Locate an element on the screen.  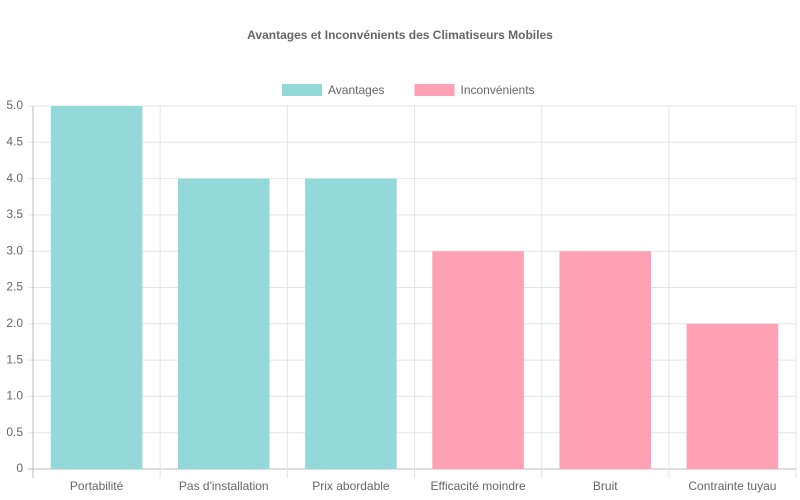
y-tick-label: 0.5 is located at coordinates (14, 432).